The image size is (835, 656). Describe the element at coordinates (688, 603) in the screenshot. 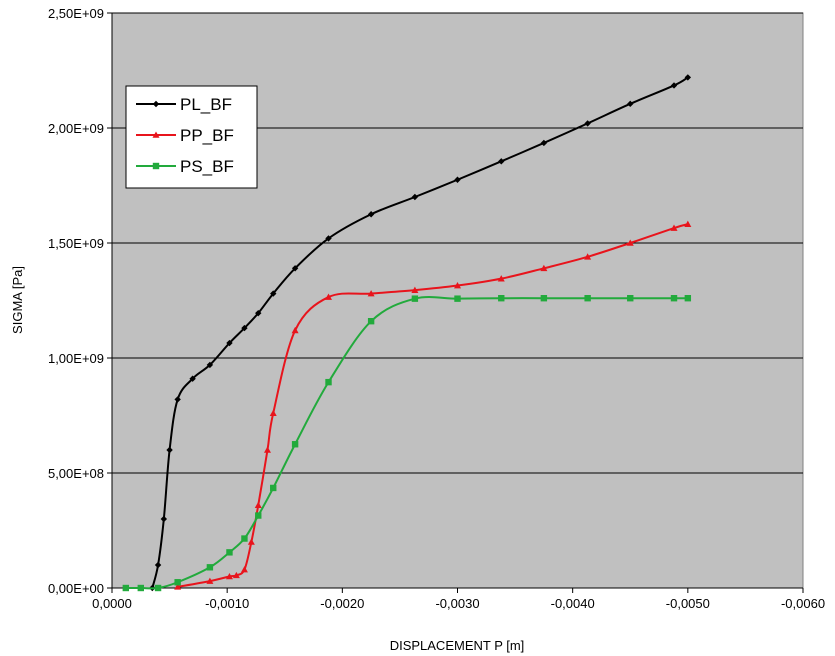

I see `x-tick-label: -0,0050` at that location.